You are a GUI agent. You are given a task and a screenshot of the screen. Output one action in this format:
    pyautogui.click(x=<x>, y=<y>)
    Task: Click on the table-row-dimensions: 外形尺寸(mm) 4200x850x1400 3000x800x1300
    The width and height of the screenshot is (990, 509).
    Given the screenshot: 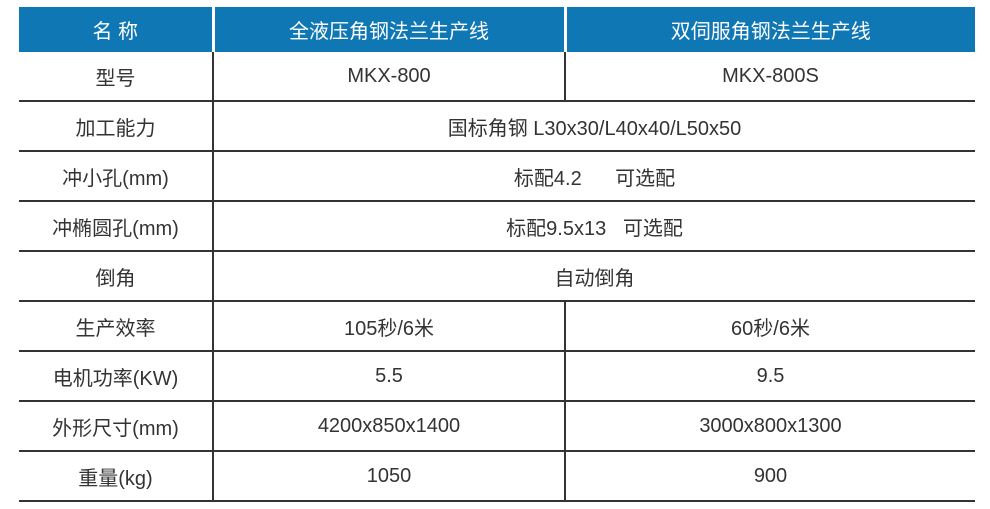 What is the action you would take?
    pyautogui.click(x=497, y=426)
    